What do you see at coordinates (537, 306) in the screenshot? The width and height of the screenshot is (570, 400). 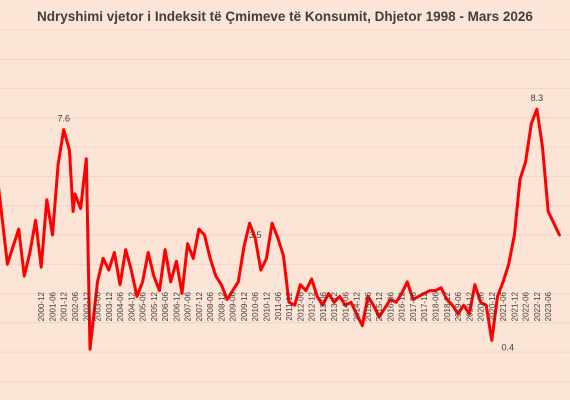 I see `x-tick-label: 2022-12` at bounding box center [537, 306].